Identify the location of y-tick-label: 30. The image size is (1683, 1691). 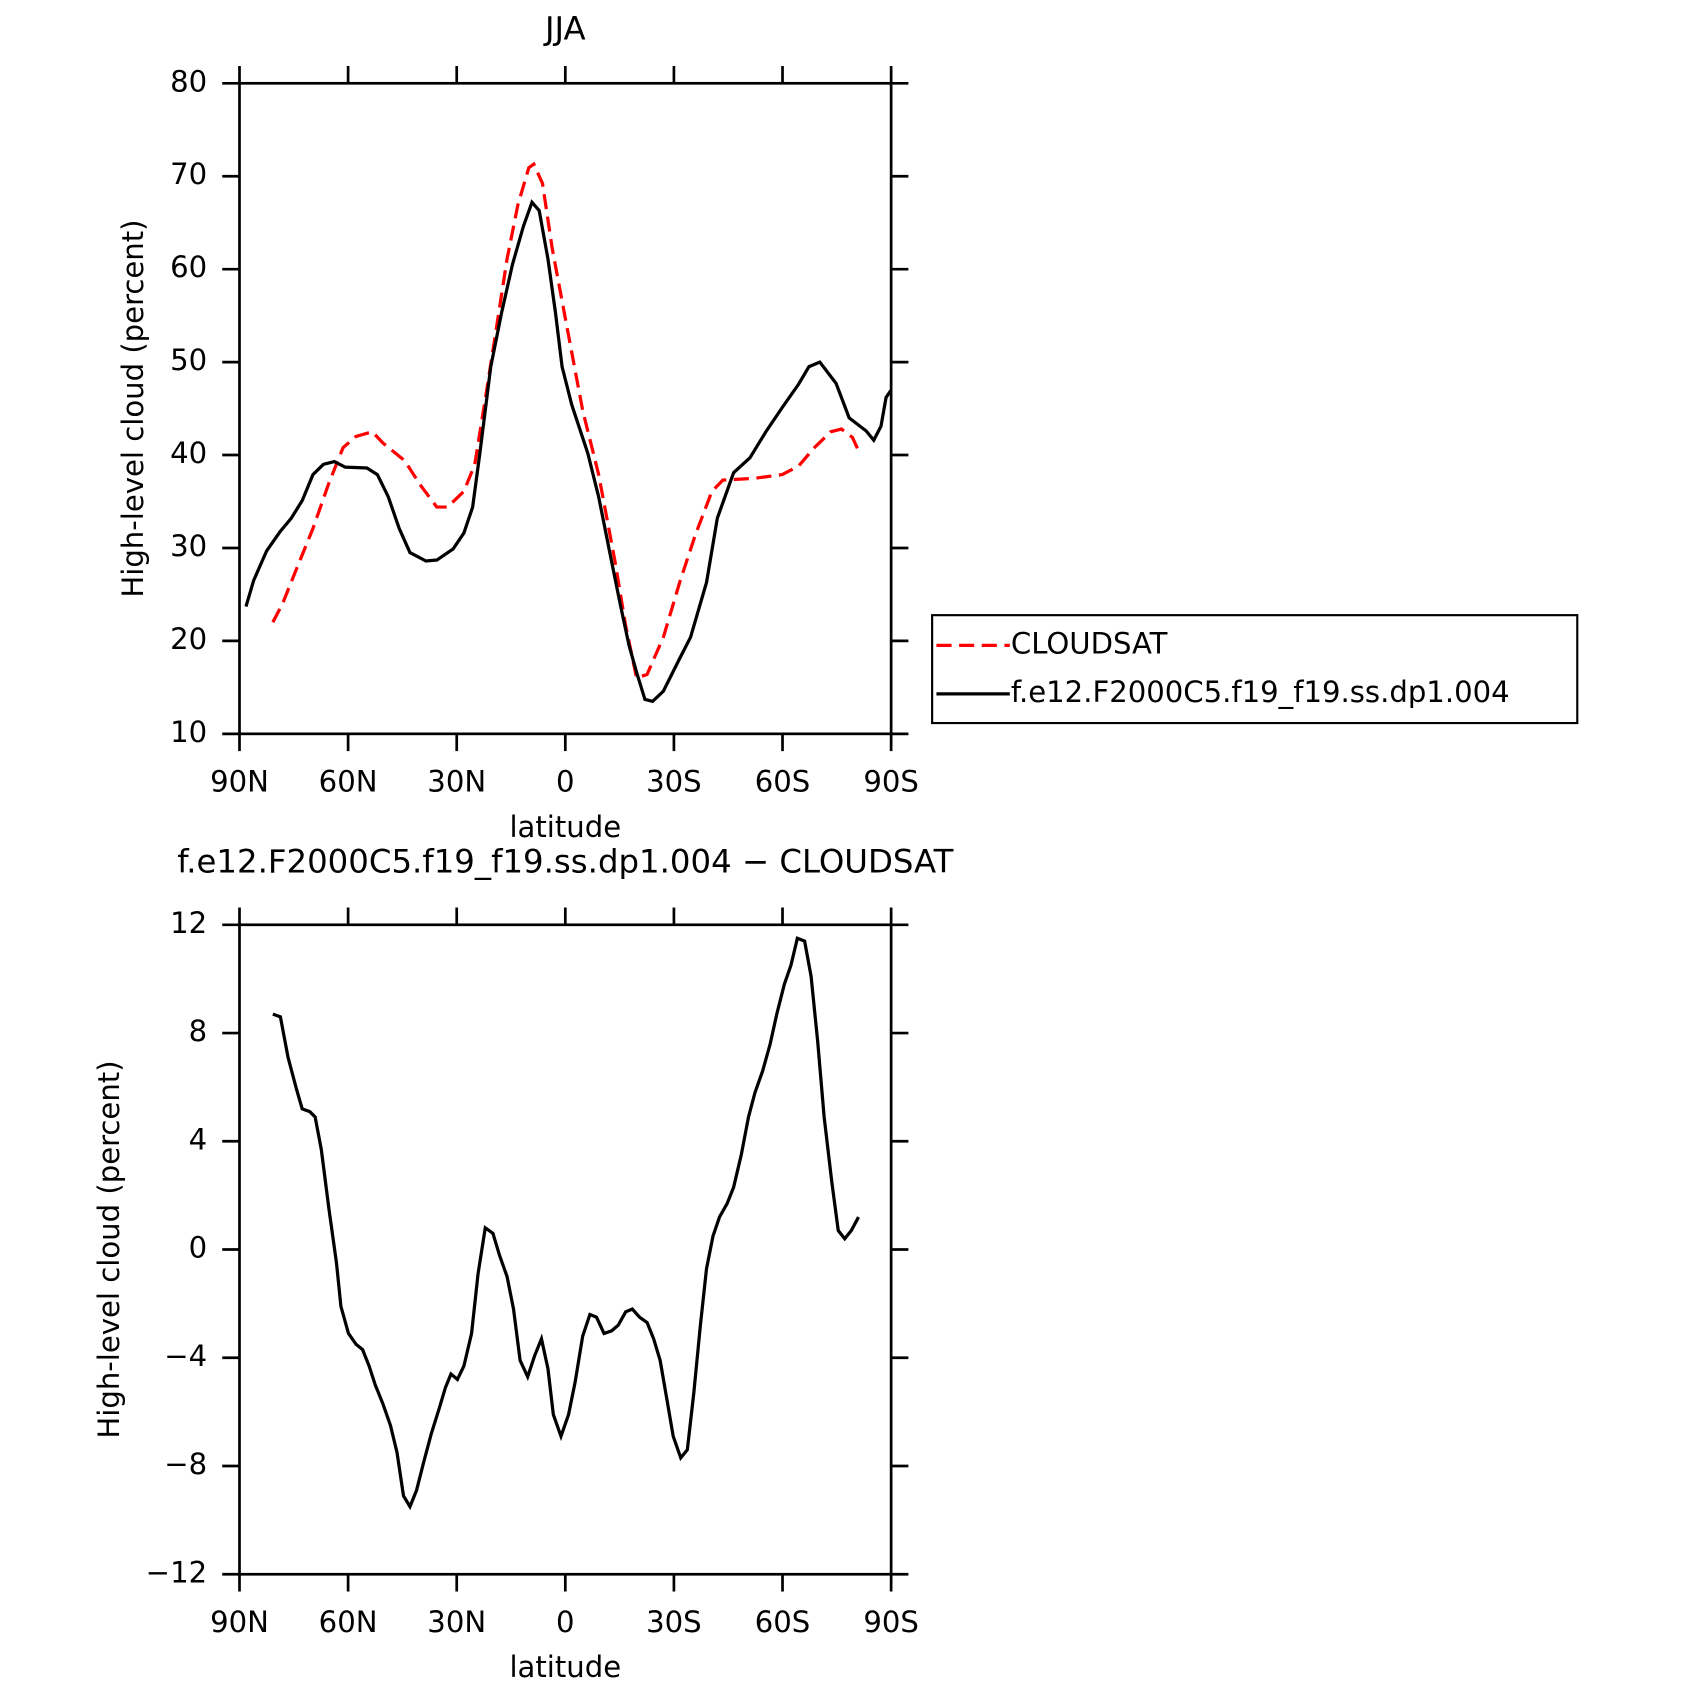
(188, 546).